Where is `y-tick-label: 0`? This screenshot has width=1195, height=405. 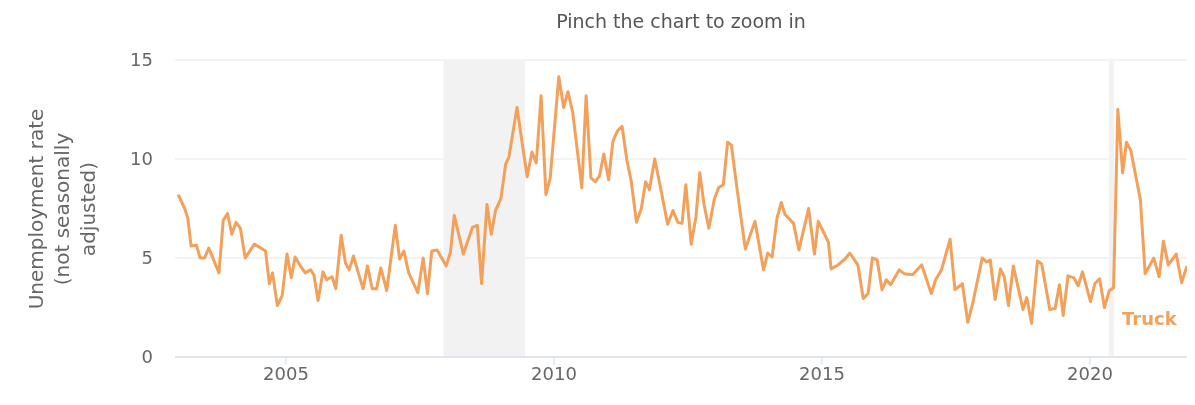 y-tick-label: 0 is located at coordinates (147, 357).